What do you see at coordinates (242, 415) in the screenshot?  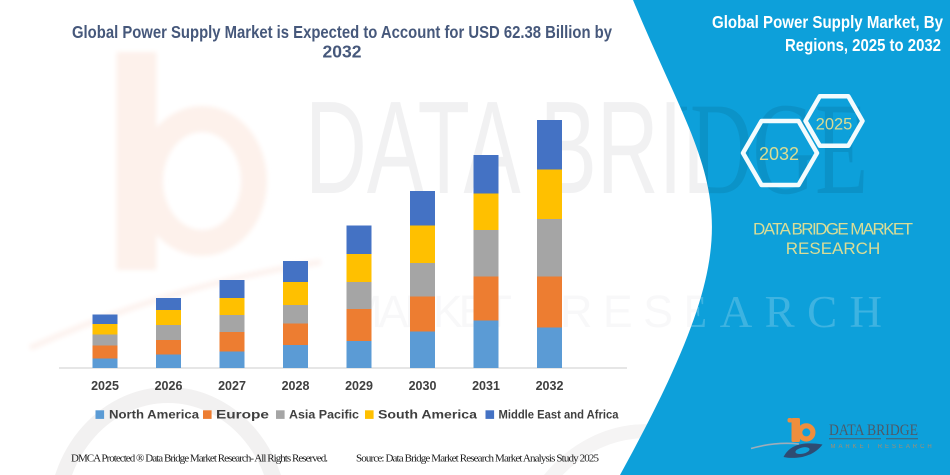 I see `svg-text: Europe` at bounding box center [242, 415].